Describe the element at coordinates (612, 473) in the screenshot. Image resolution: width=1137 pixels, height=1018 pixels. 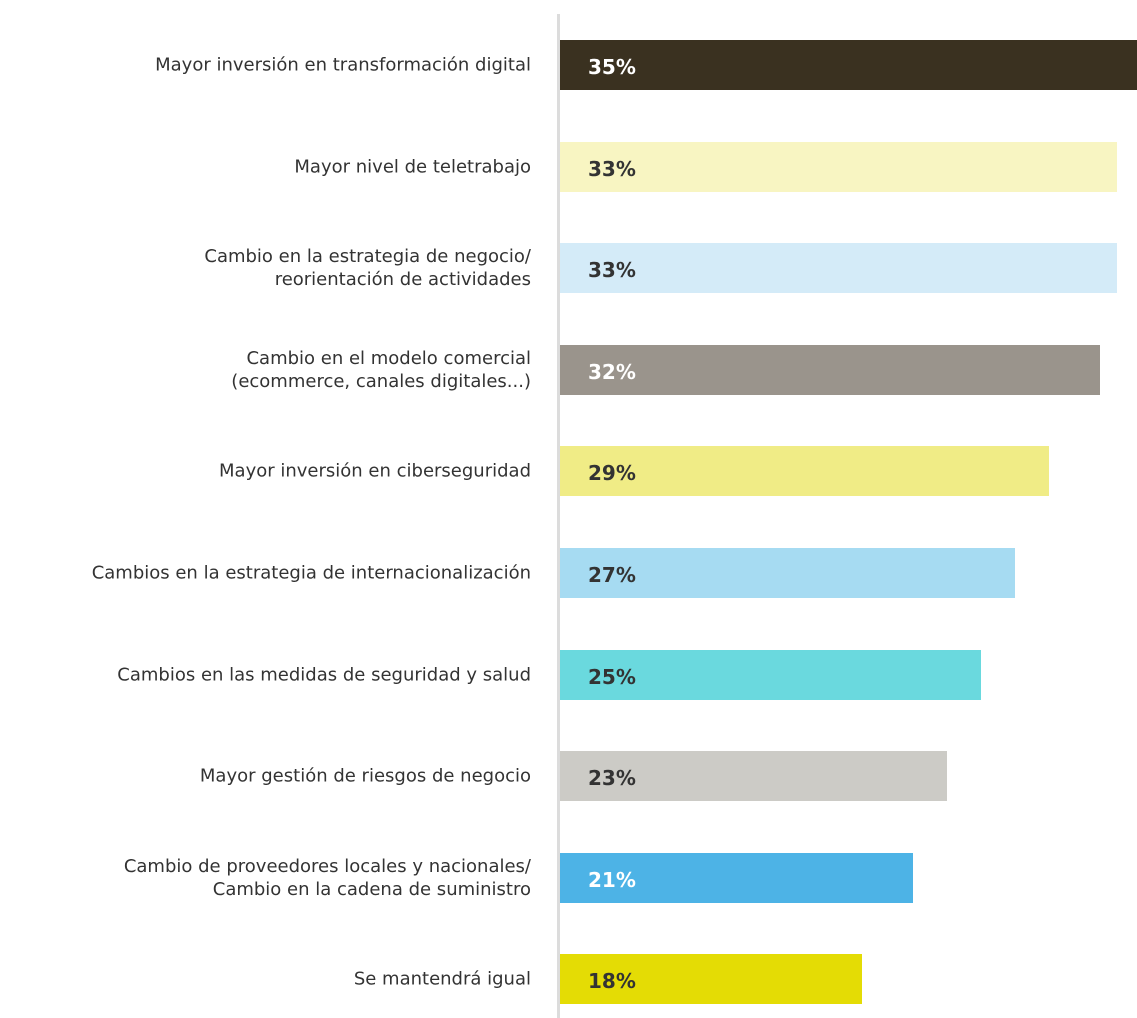
I see `value-label: 29%` at that location.